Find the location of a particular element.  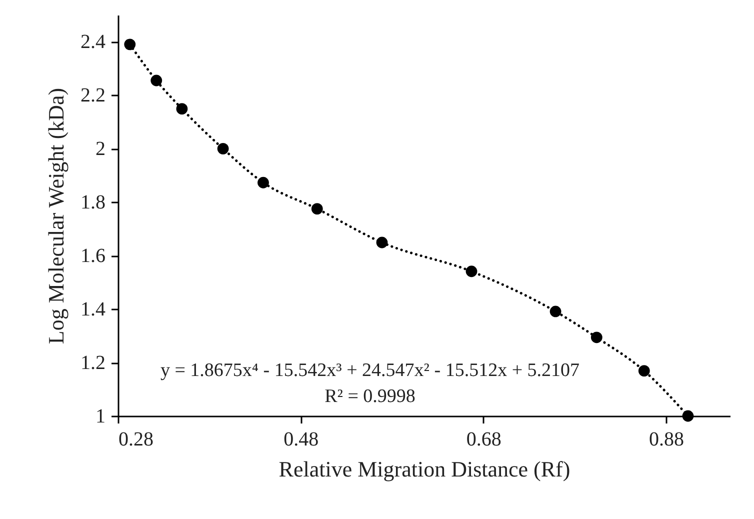

x-tick-label: 0.48 is located at coordinates (301, 439).